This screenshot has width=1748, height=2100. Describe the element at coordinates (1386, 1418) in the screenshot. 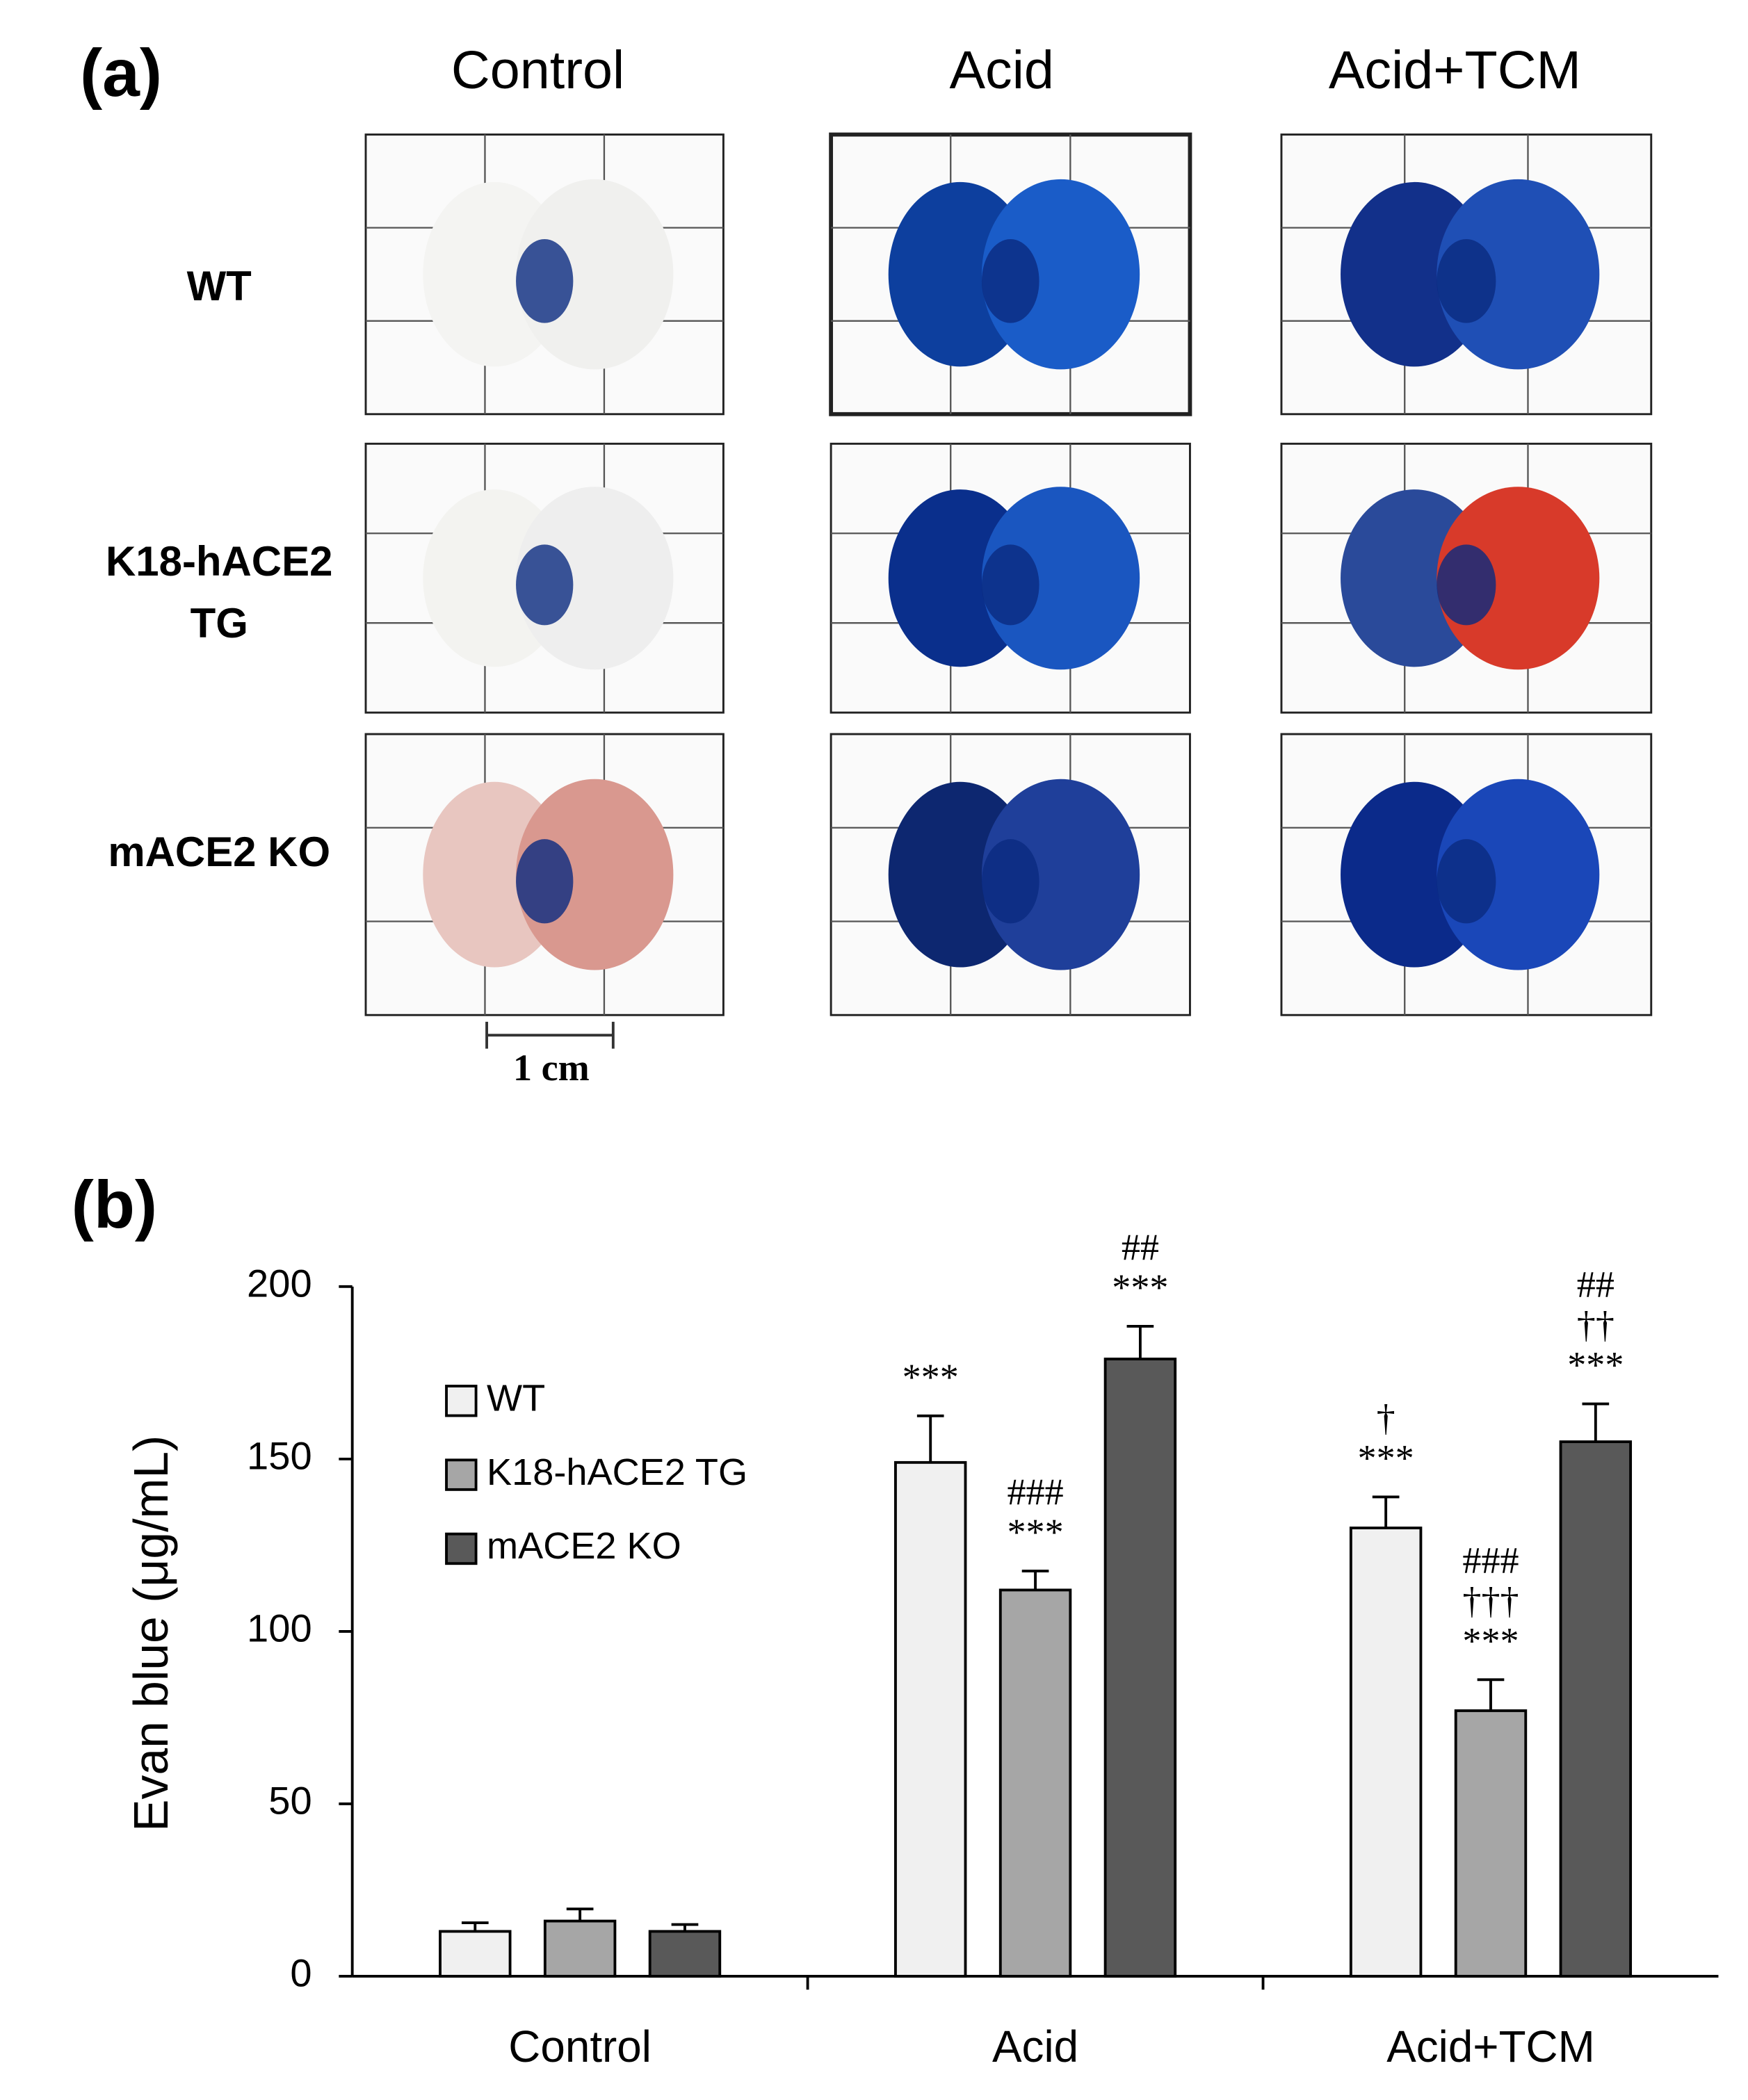

I see `significance-label: †` at that location.